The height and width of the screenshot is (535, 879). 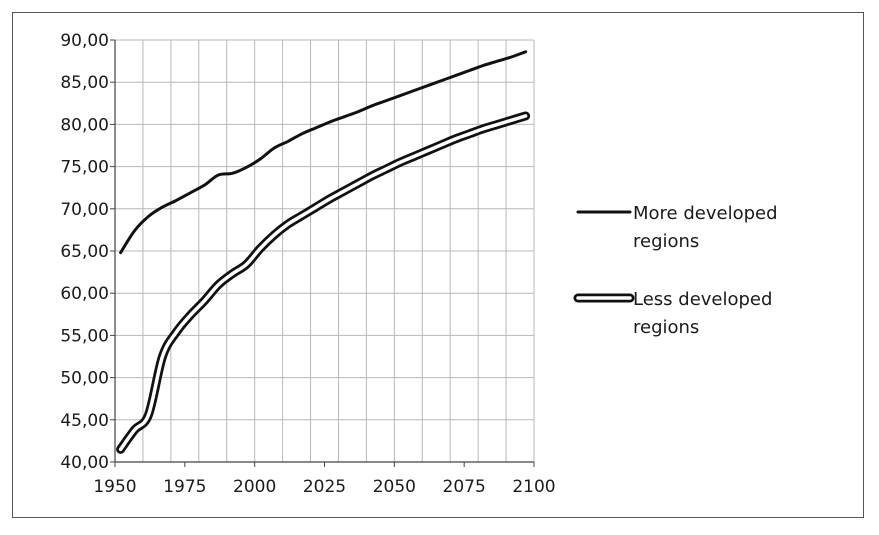 I want to click on y-tick-label: 60,00, so click(x=84, y=294).